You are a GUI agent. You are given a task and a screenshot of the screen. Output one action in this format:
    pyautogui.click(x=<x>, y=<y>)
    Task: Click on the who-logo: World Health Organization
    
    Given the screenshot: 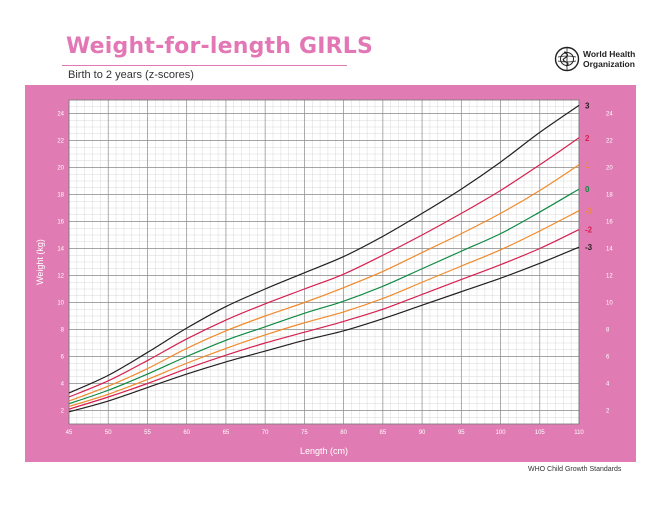 What is the action you would take?
    pyautogui.click(x=595, y=60)
    